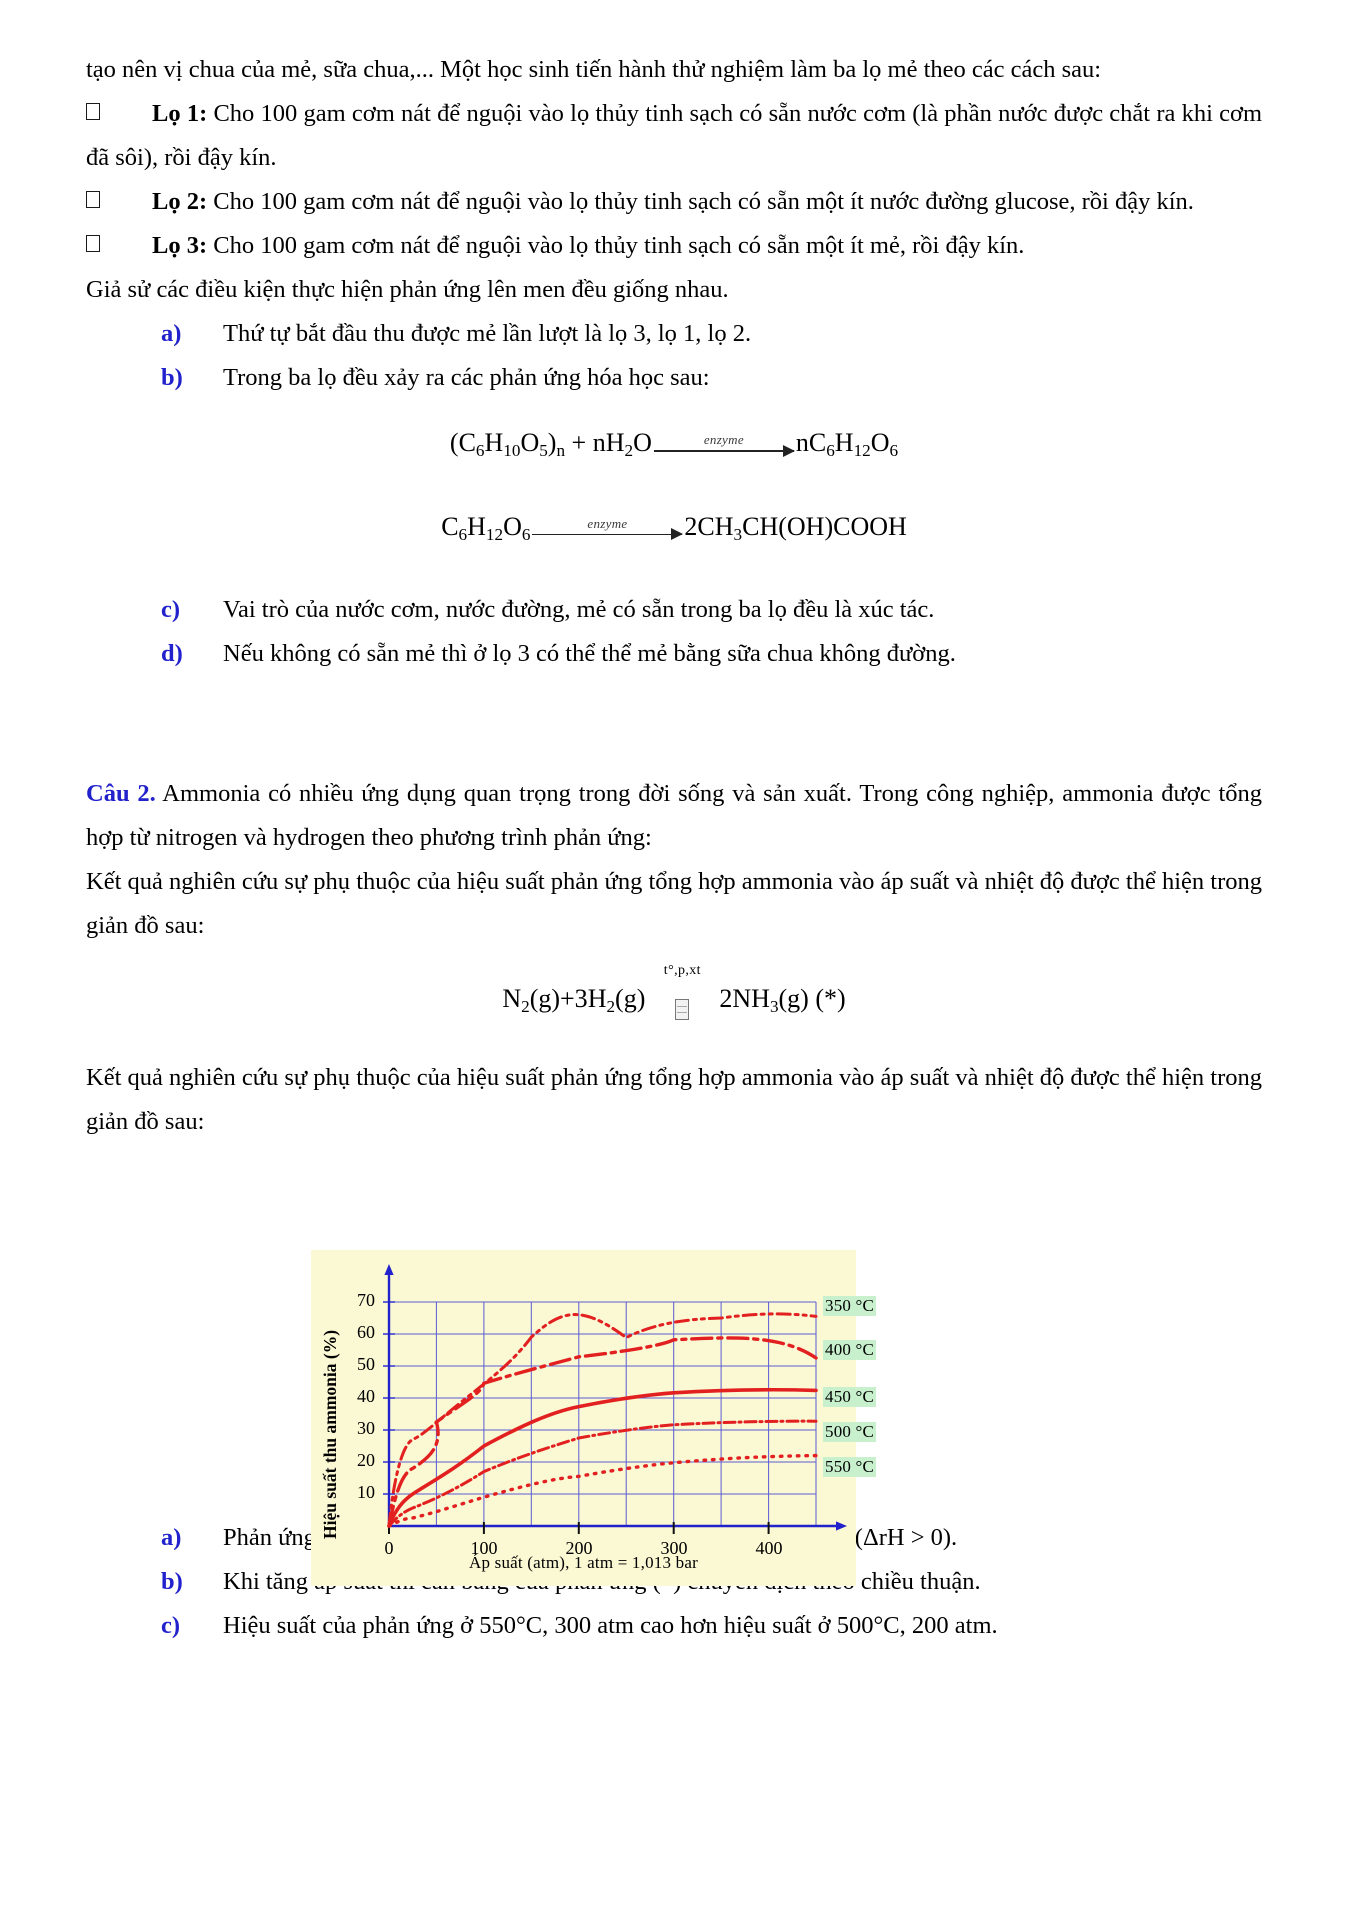  I want to click on eq3-hydrogen: H, so click(597, 998).